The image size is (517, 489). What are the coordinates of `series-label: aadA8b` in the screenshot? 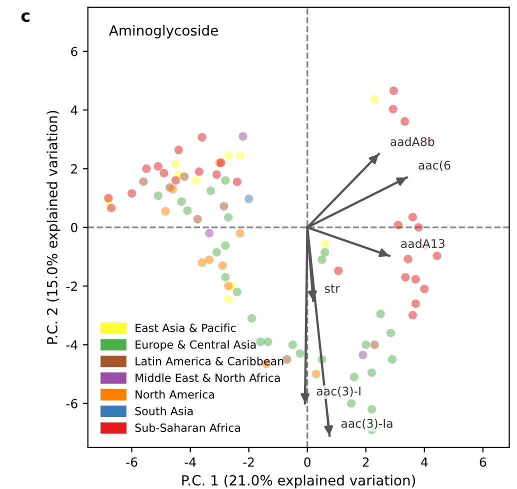 It's located at (412, 141).